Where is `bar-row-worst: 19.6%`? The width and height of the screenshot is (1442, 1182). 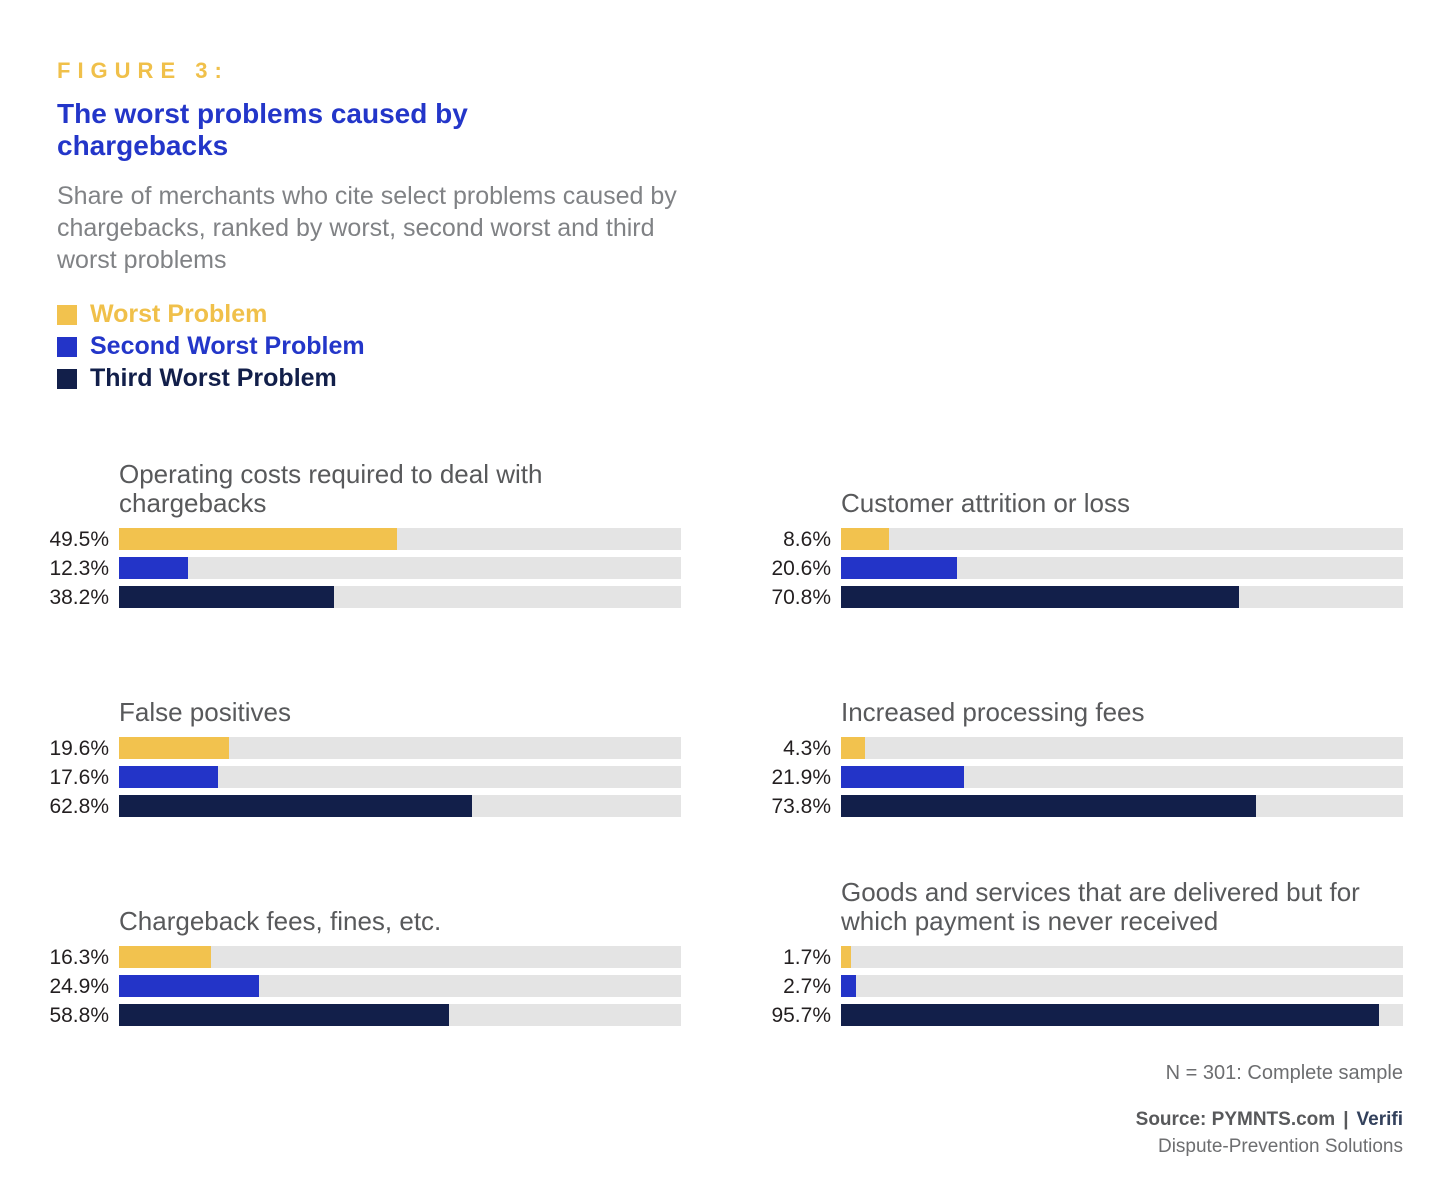
bar-row-worst: 19.6% is located at coordinates (358, 748).